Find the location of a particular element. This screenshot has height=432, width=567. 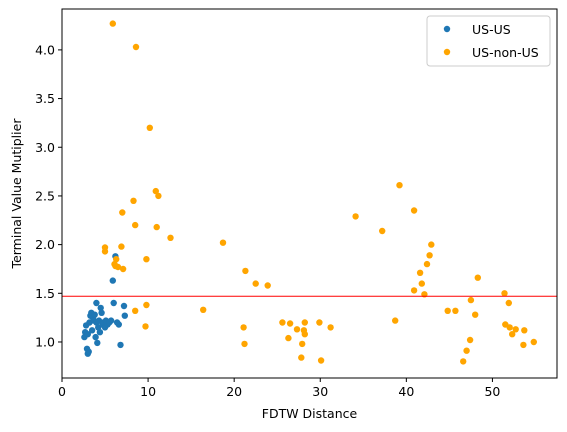

y-tick-label: 4.0 is located at coordinates (45, 49).